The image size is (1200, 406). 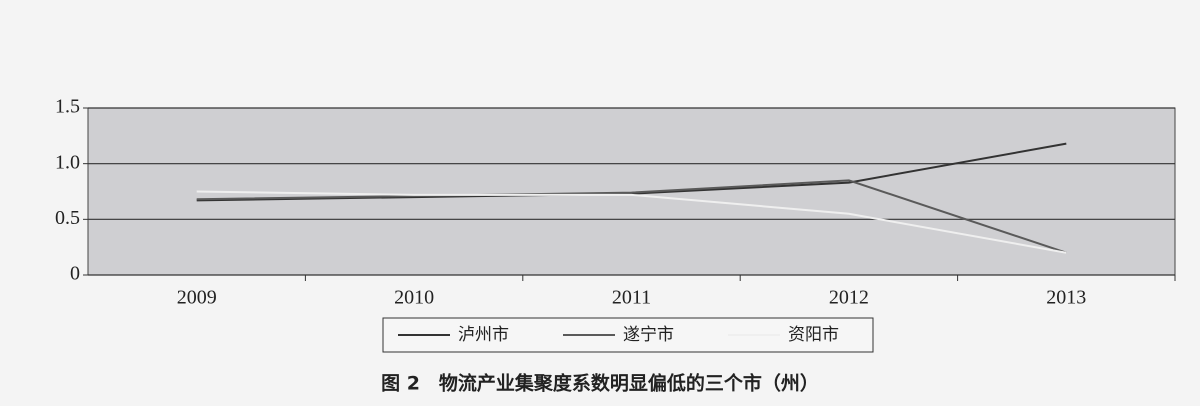 What do you see at coordinates (67, 162) in the screenshot?
I see `y-tick-label: 1.0` at bounding box center [67, 162].